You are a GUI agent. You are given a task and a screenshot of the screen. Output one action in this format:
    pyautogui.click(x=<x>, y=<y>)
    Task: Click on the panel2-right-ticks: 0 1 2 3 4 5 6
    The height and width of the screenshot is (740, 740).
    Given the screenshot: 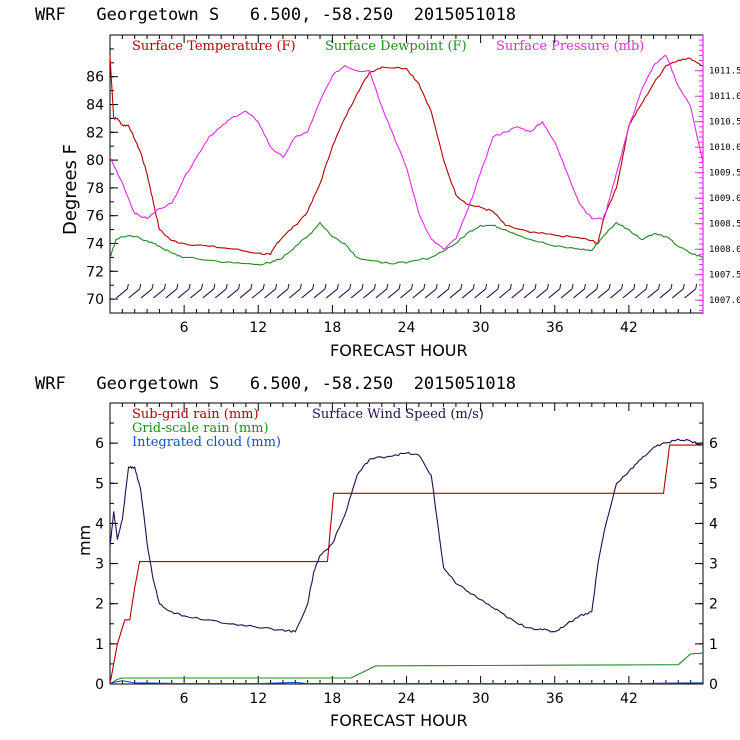 What is the action you would take?
    pyautogui.click(x=706, y=547)
    